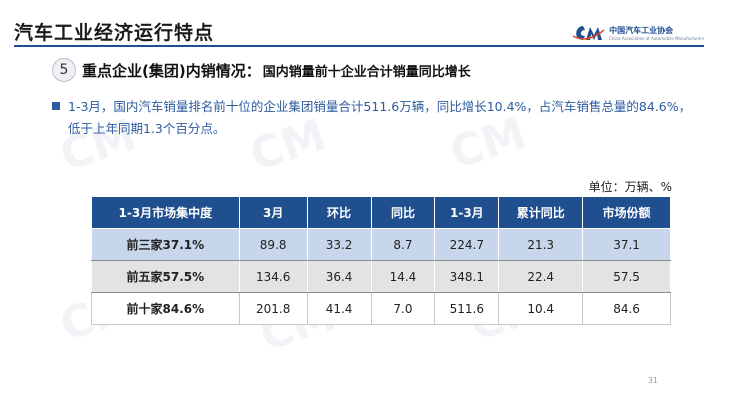 This screenshot has width=730, height=414. I want to click on table-cell: 348.1, so click(467, 276).